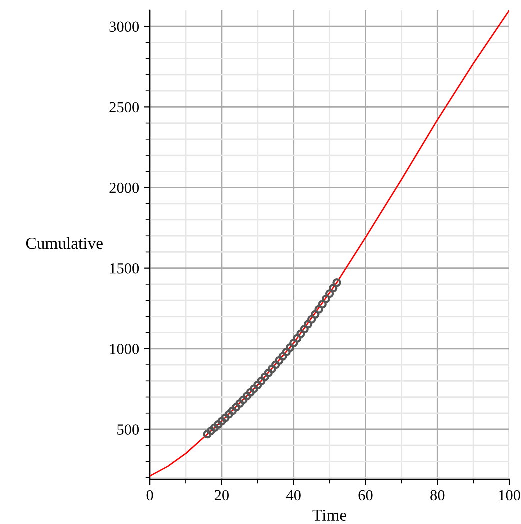 This screenshot has width=521, height=524. Describe the element at coordinates (329, 516) in the screenshot. I see `x-axis-title: Time` at that location.